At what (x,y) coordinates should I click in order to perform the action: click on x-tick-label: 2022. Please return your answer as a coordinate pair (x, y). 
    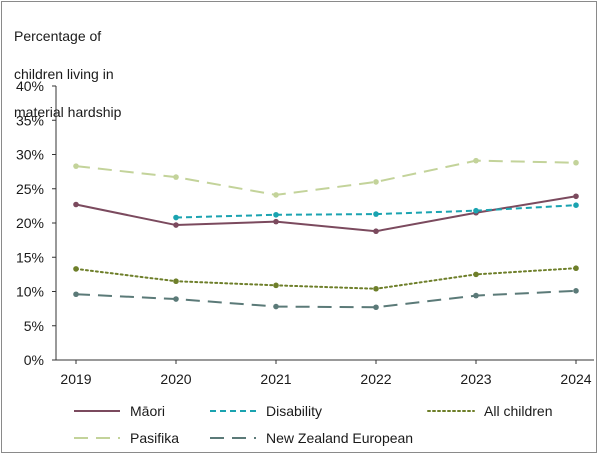
    Looking at the image, I should click on (375, 379).